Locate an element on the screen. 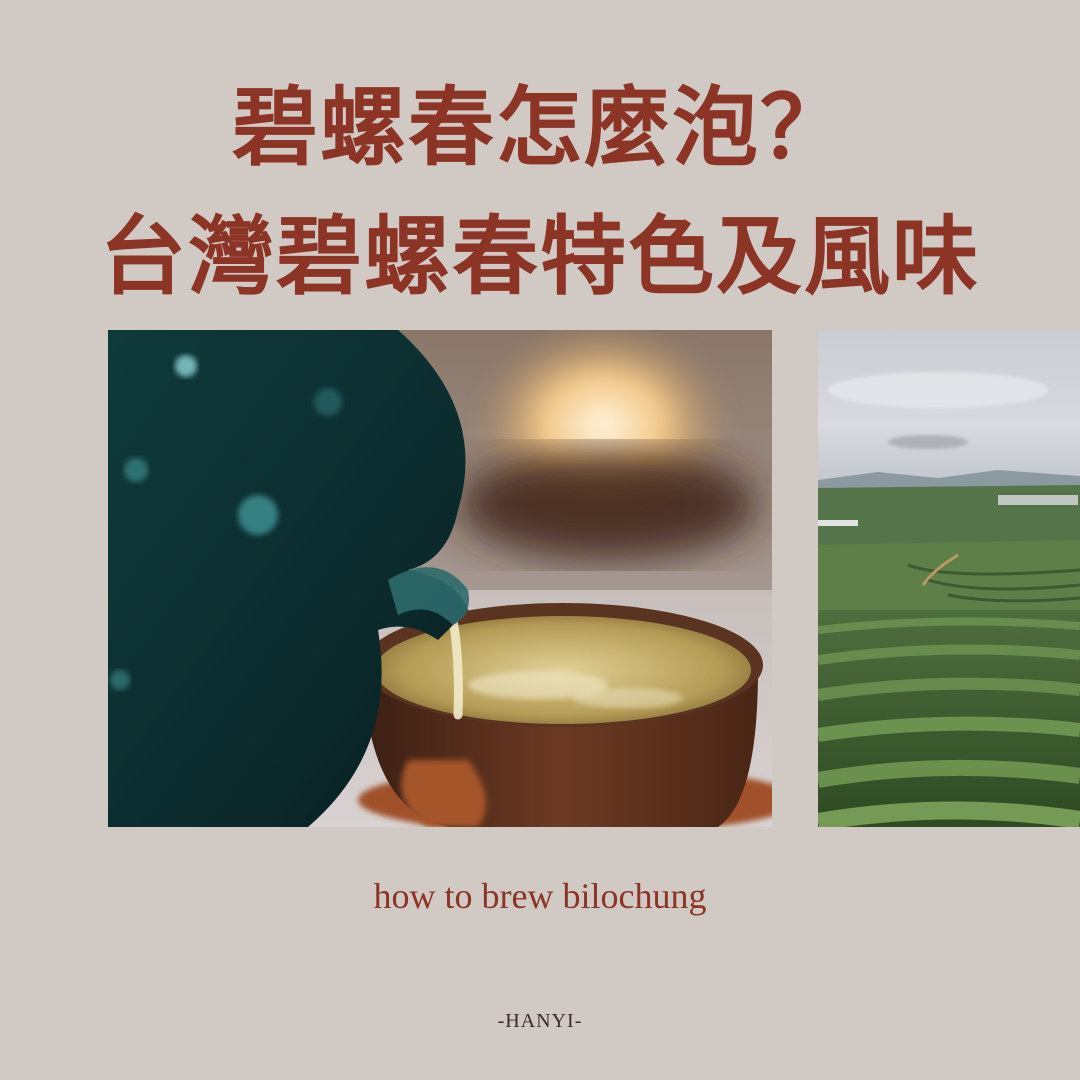 This screenshot has height=1080, width=1080. brand-signature: -HANYI- is located at coordinates (540, 1021).